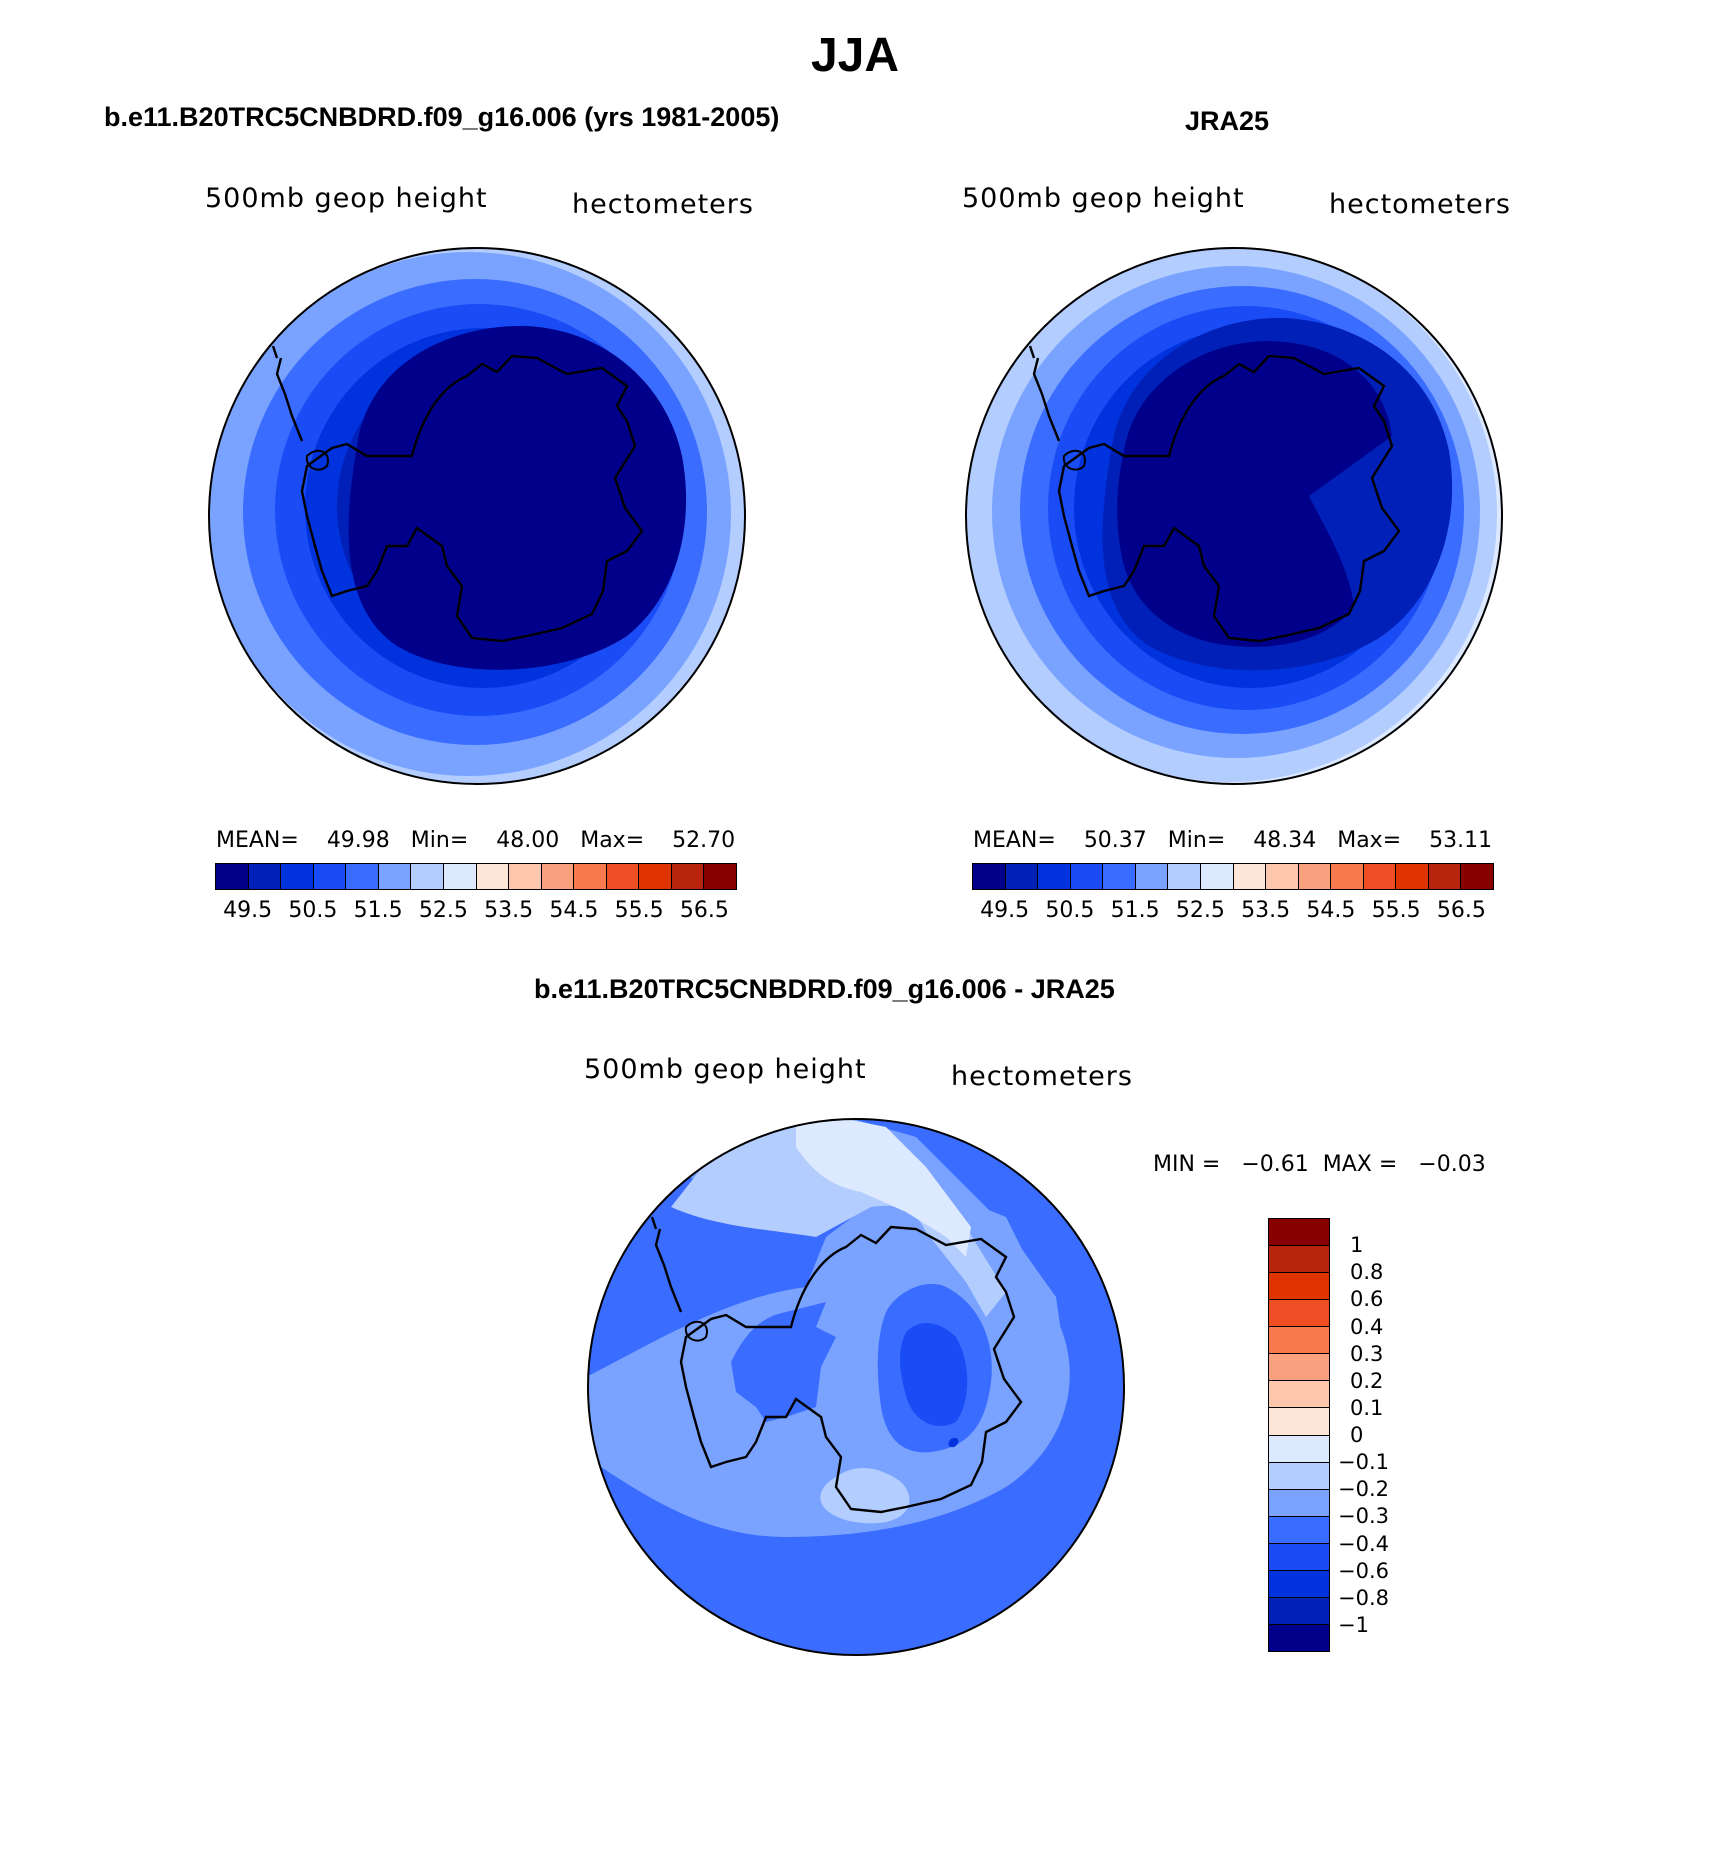 The height and width of the screenshot is (1863, 1710). I want to click on obs-colorbar-tick-label: 50.5, so click(1070, 910).